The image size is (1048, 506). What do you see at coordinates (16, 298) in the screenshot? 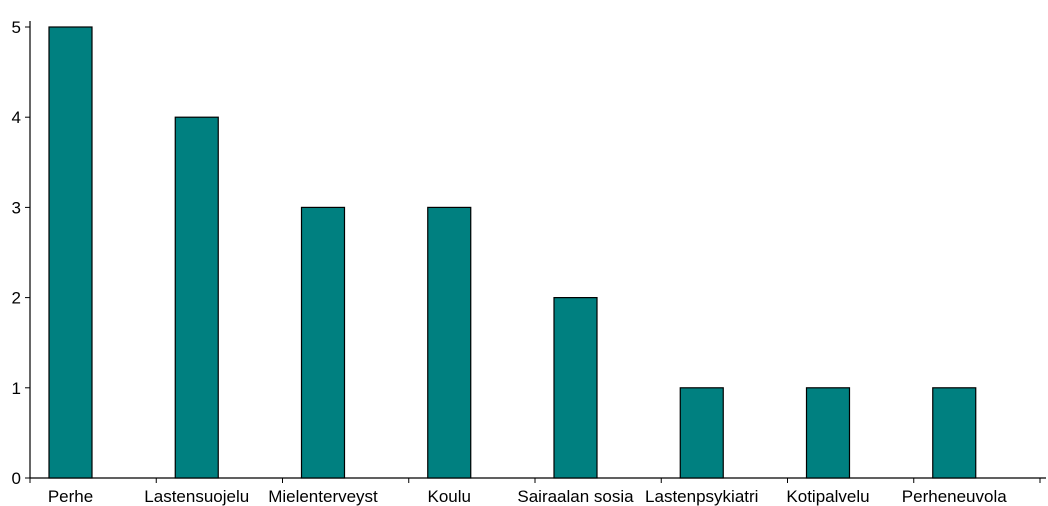
I see `y-tick-label: 2` at bounding box center [16, 298].